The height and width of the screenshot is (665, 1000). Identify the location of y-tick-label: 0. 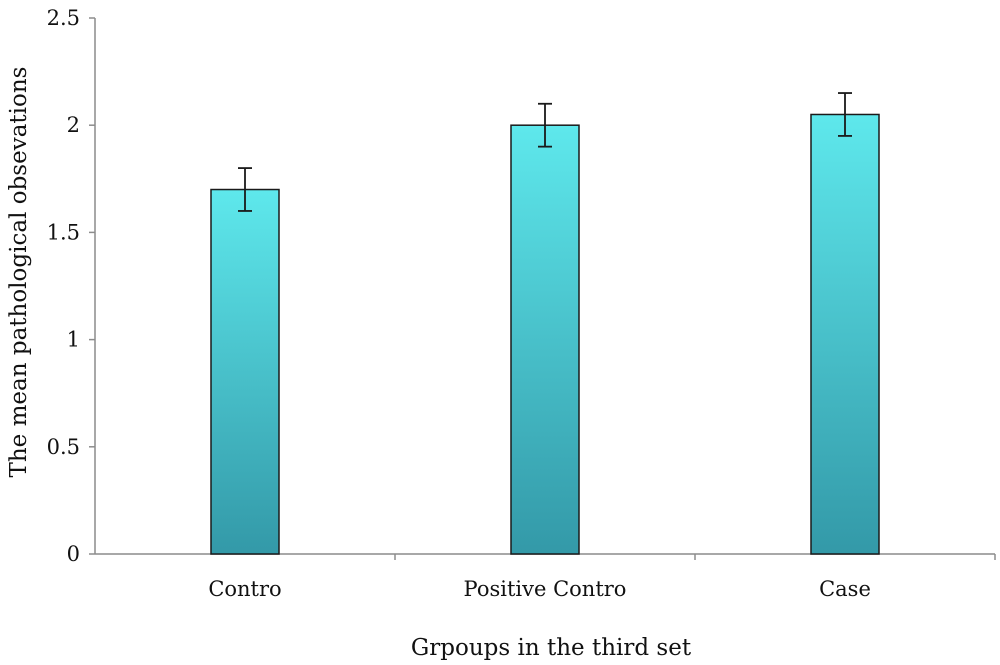
(73, 554).